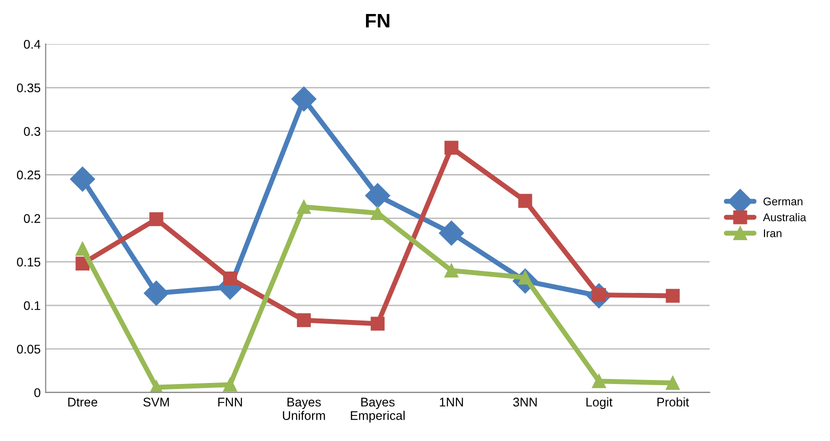  What do you see at coordinates (784, 217) in the screenshot?
I see `legend-label: Australia` at bounding box center [784, 217].